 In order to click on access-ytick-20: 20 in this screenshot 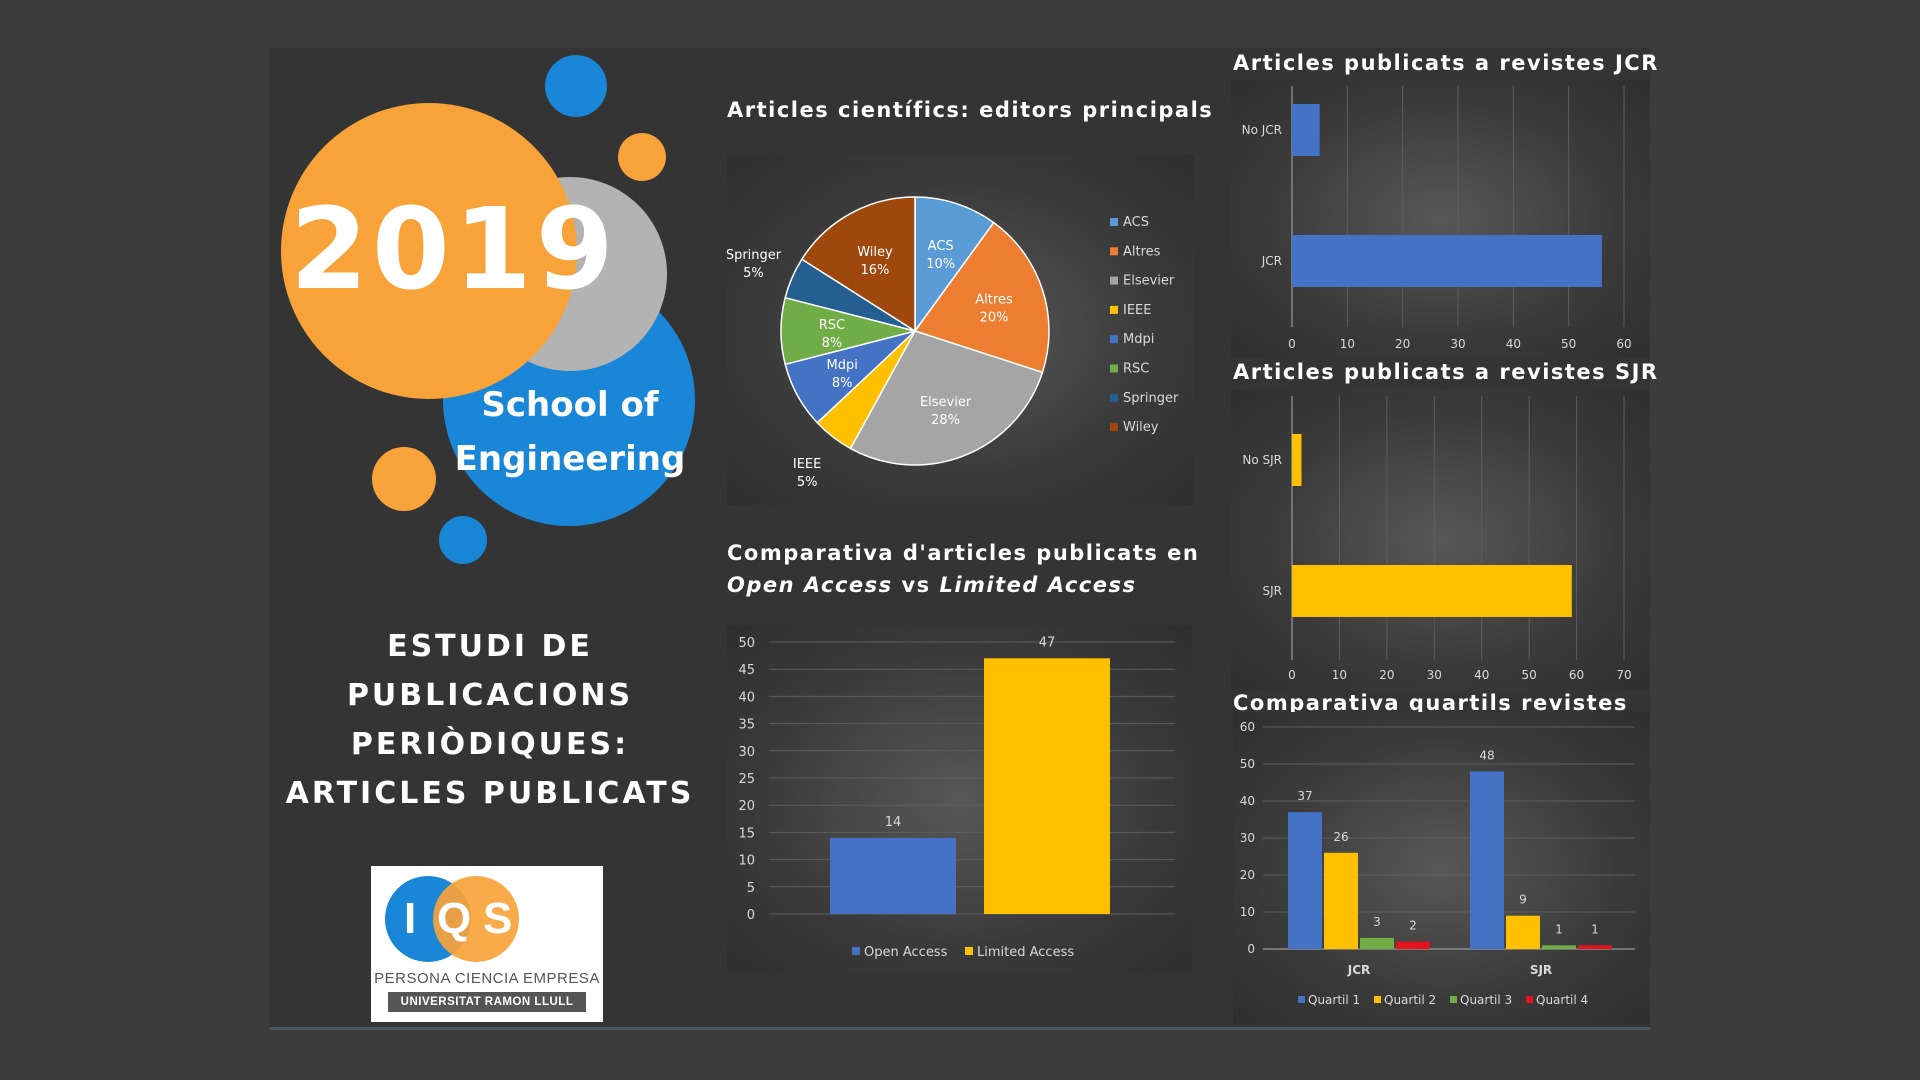, I will do `click(746, 806)`.